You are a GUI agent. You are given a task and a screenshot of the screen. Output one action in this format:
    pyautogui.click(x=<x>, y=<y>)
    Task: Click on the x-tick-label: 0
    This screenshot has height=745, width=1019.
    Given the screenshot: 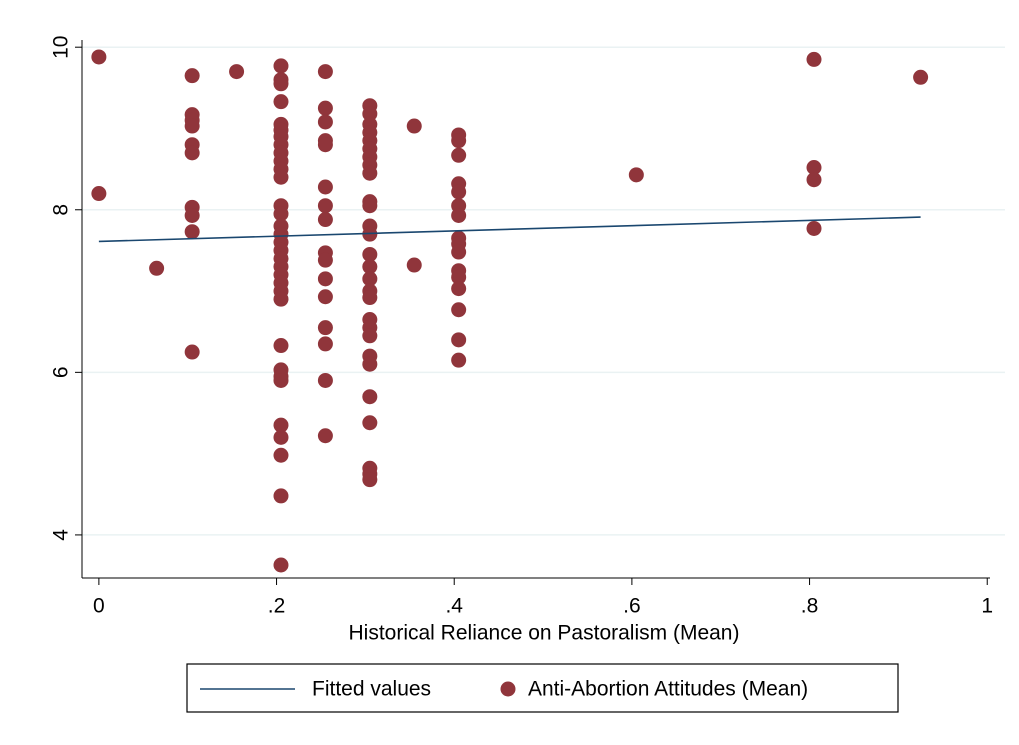 What is the action you would take?
    pyautogui.click(x=99, y=606)
    